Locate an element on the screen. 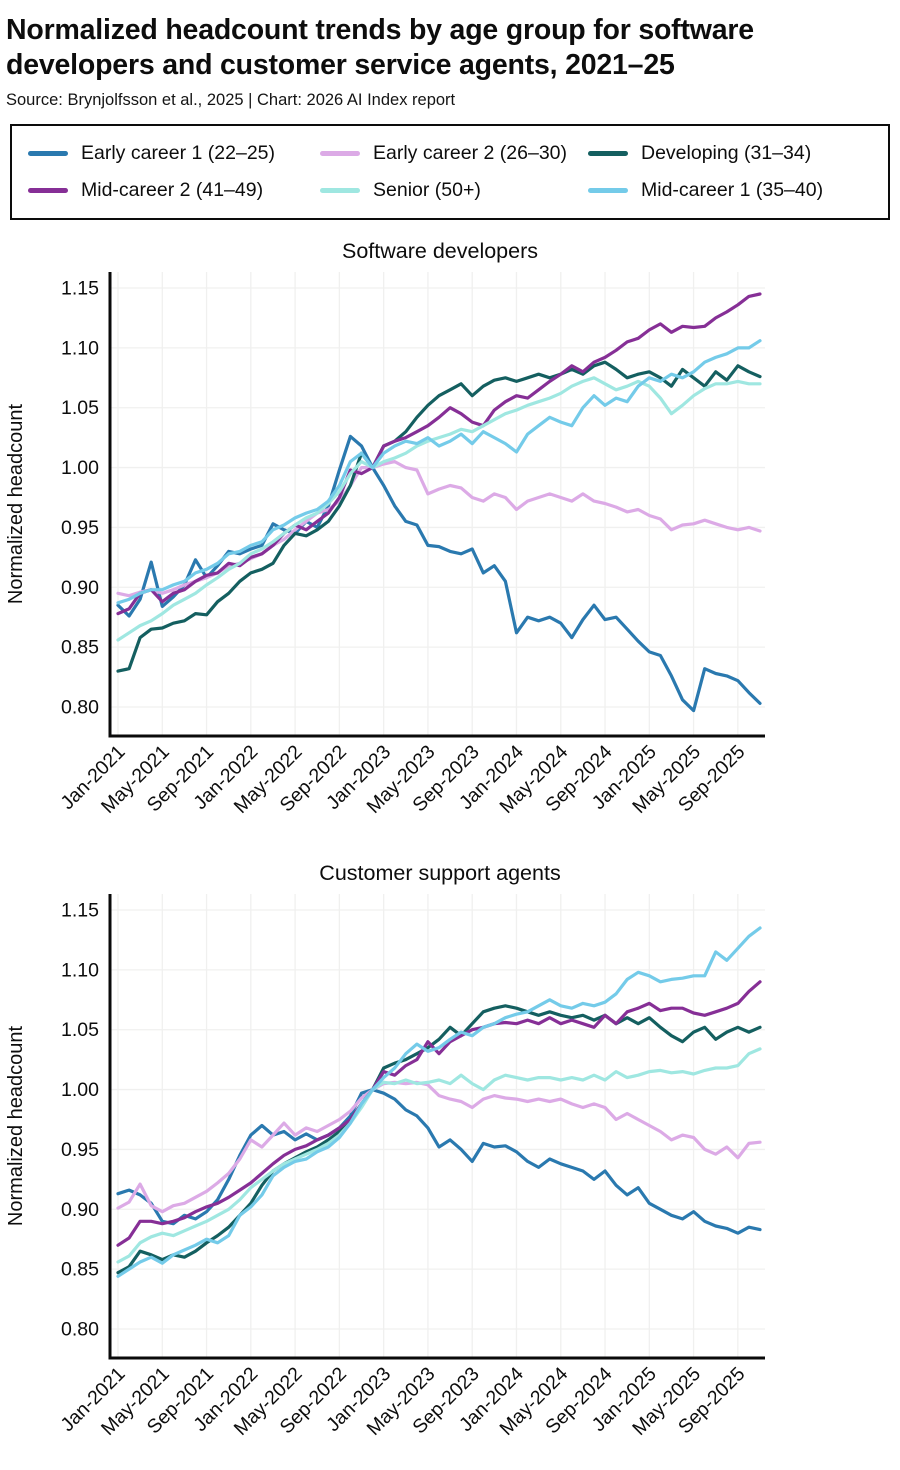 The width and height of the screenshot is (900, 1470). legend-label: Early career 1 (22–25) is located at coordinates (178, 152).